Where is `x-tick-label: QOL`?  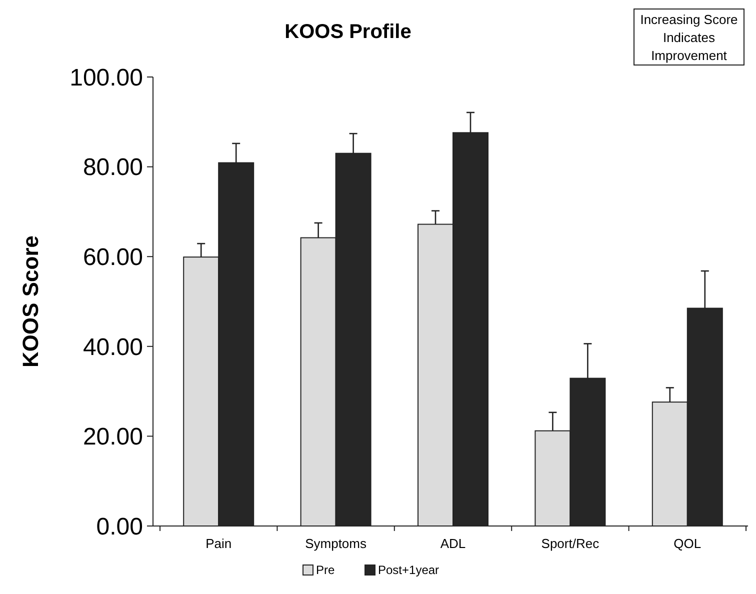
x-tick-label: QOL is located at coordinates (688, 543).